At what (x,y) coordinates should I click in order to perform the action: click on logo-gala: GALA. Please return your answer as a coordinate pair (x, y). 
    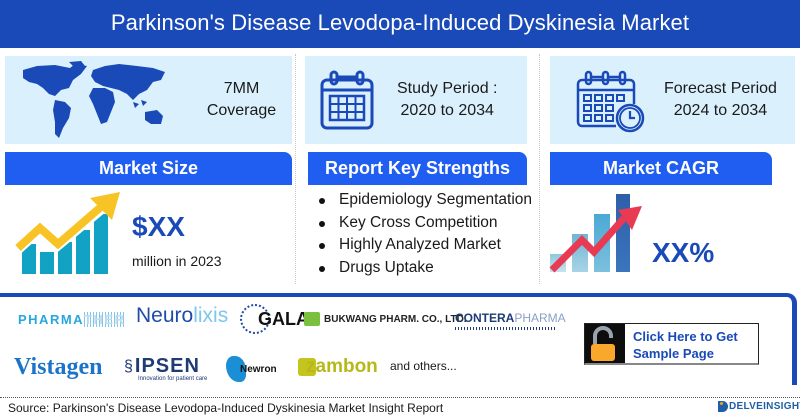
    Looking at the image, I should click on (274, 319).